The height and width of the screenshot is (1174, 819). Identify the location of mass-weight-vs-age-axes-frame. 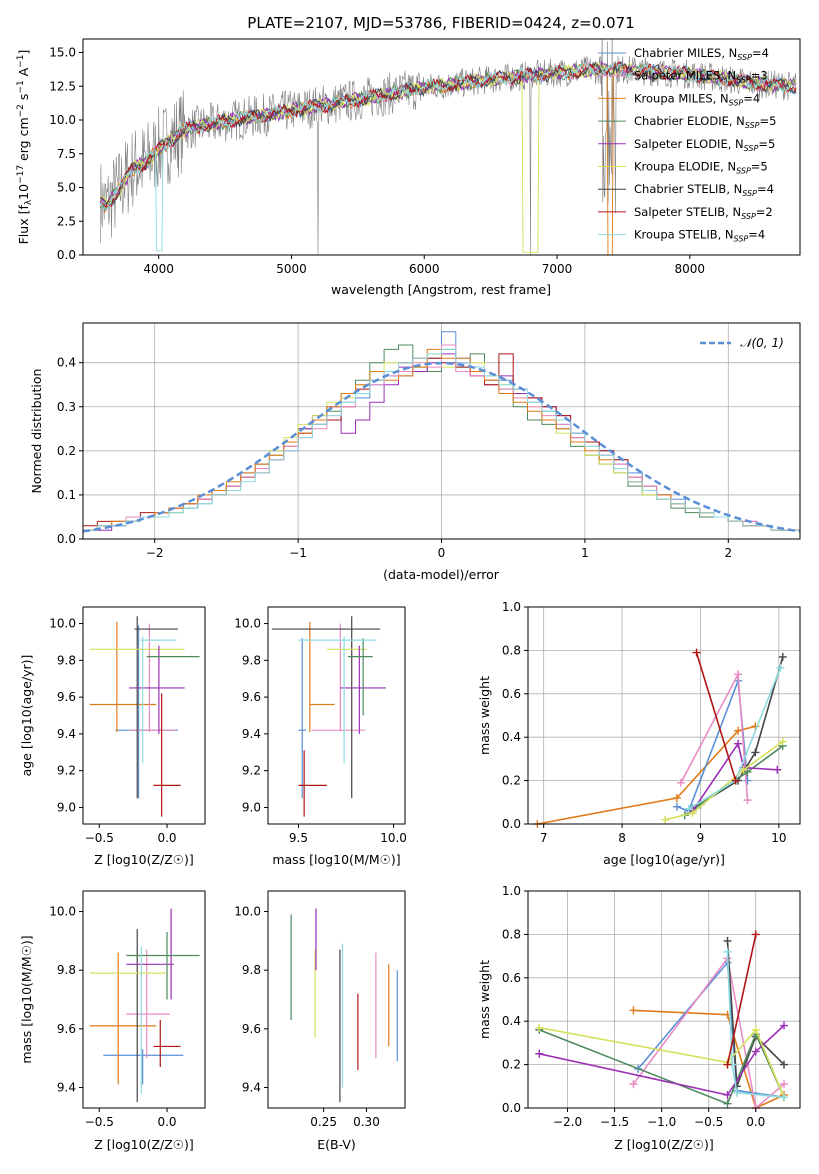
(664, 715).